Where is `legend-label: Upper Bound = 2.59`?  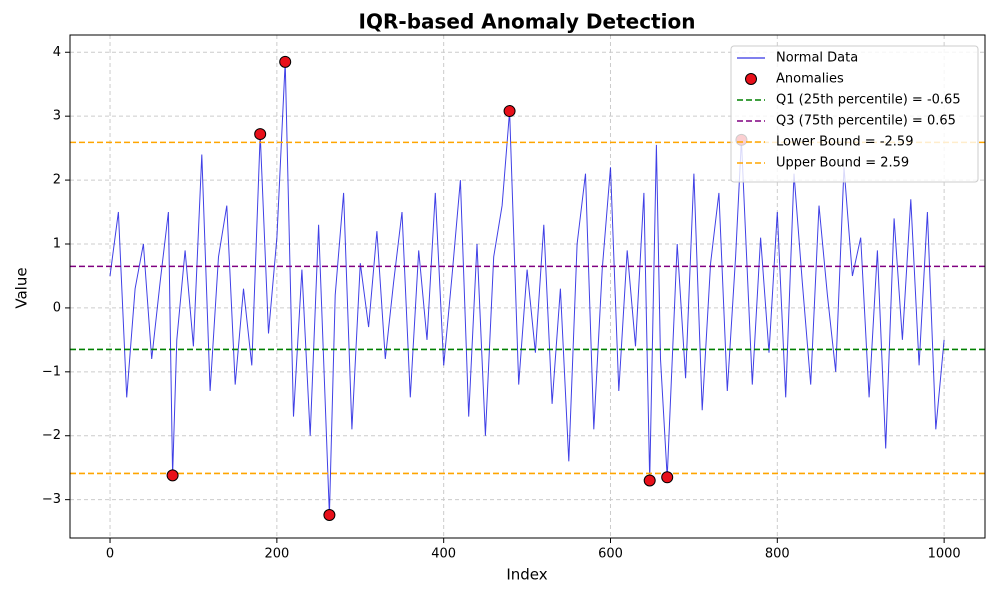 legend-label: Upper Bound = 2.59 is located at coordinates (842, 163).